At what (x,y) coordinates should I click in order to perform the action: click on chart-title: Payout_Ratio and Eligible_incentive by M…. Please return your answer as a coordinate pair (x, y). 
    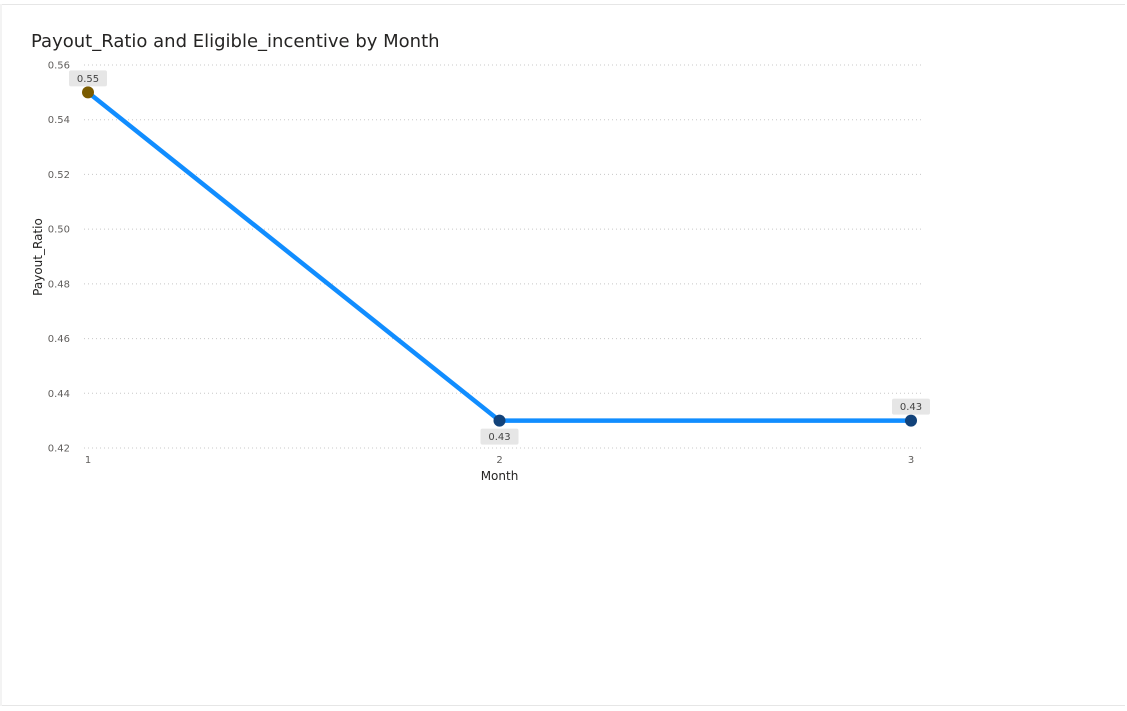
    Looking at the image, I should click on (235, 41).